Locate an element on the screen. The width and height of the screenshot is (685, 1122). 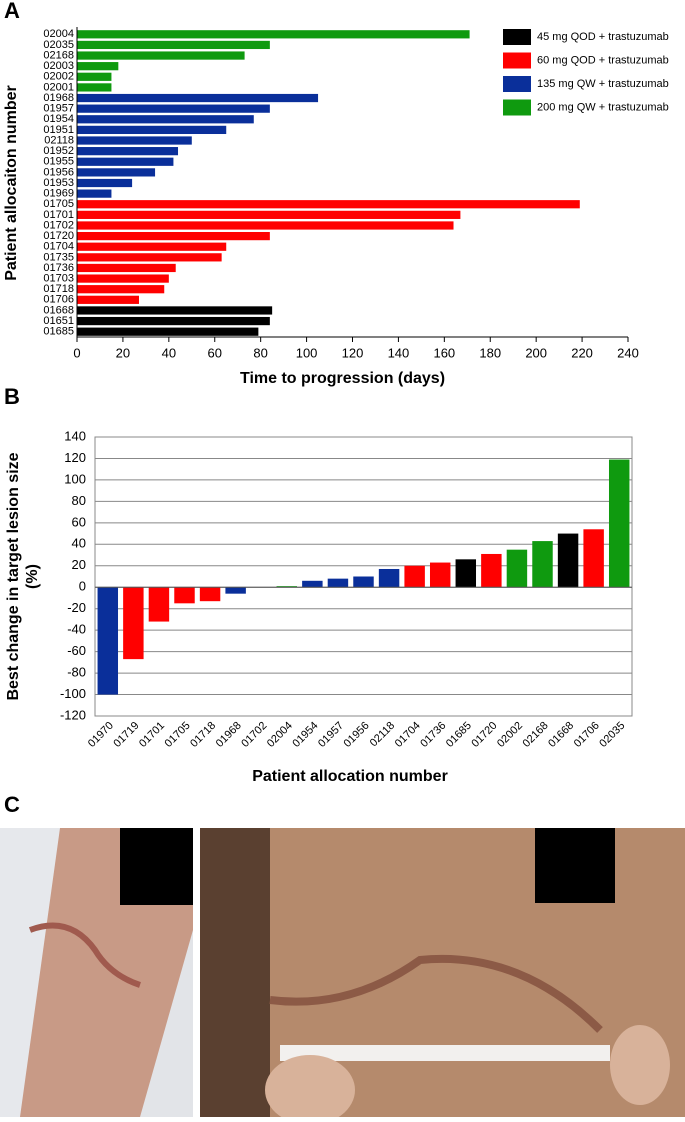
photo-left is located at coordinates (96, 972).